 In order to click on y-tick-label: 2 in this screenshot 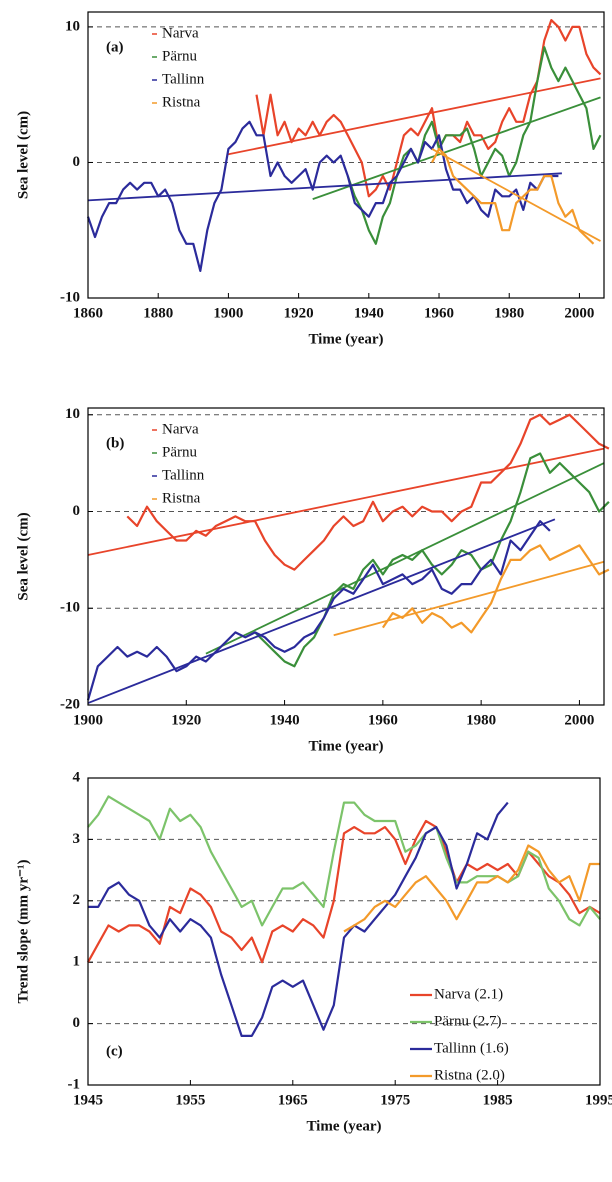, I will do `click(77, 900)`.